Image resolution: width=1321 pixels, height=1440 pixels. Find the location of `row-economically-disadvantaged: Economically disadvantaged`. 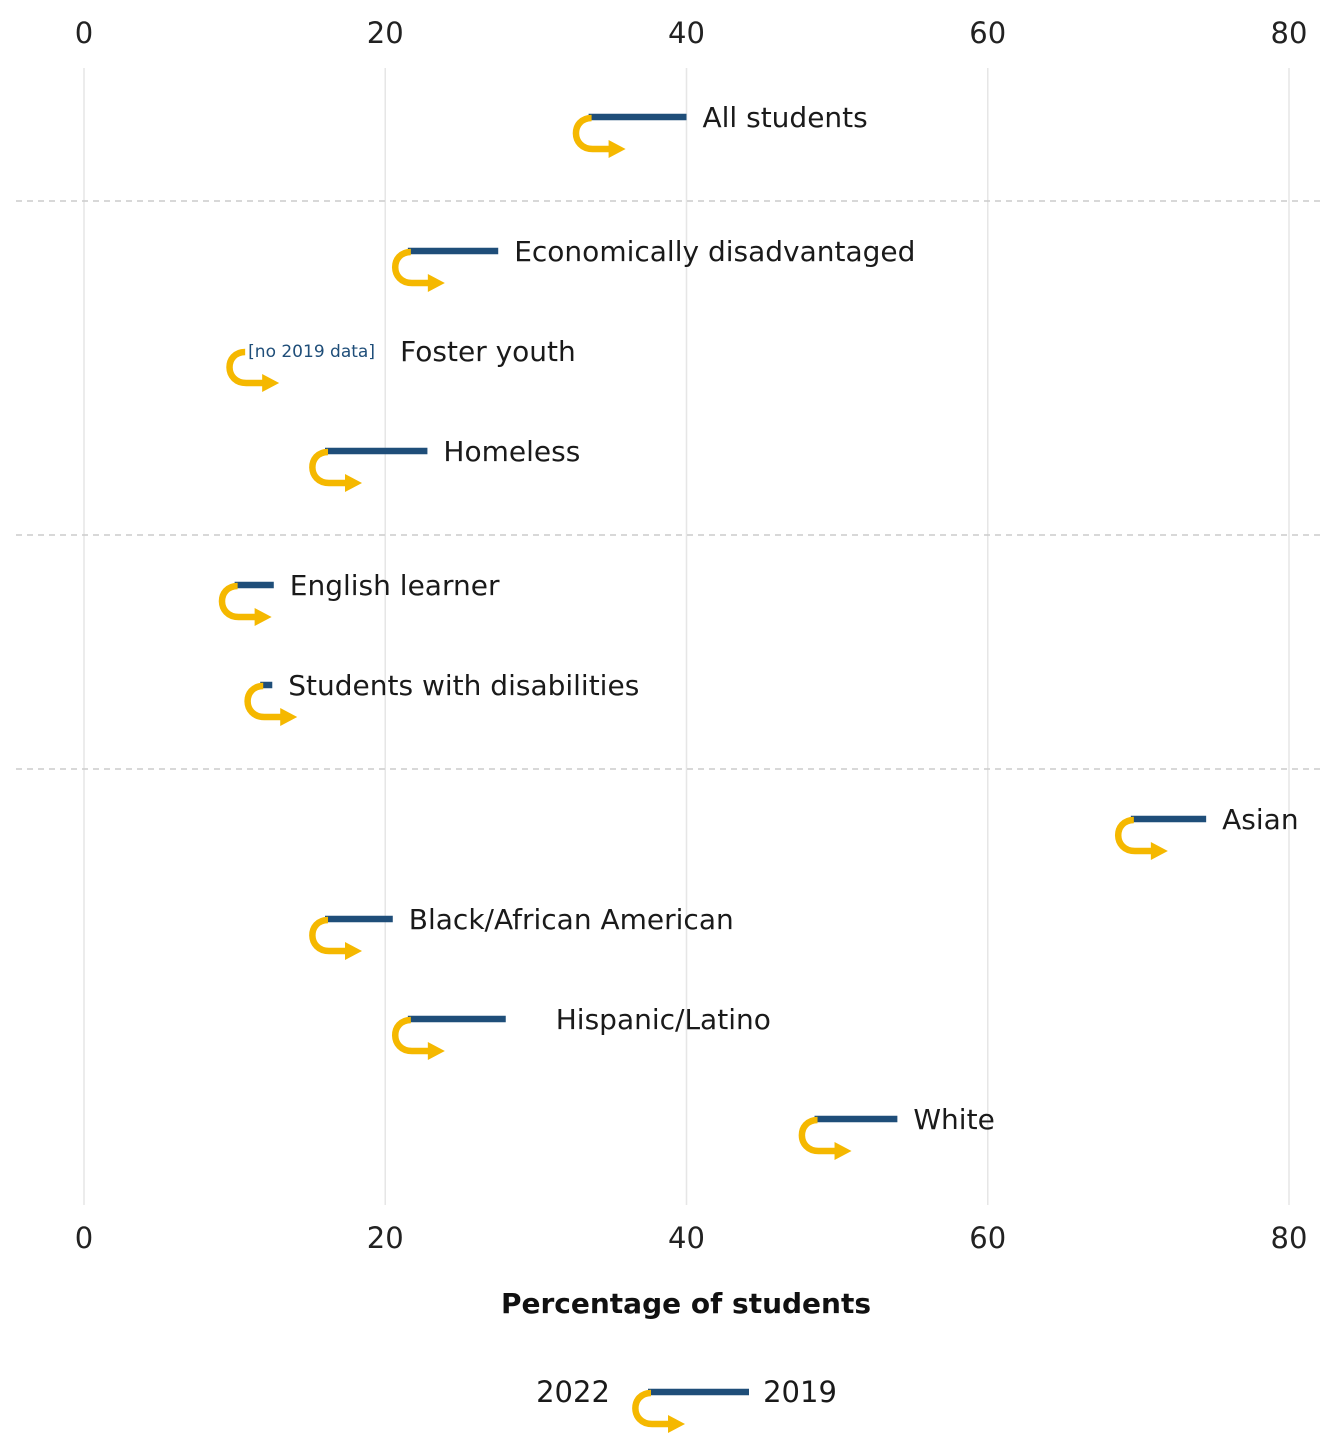

row-economically-disadvantaged: Economically disadvantaged is located at coordinates (653, 263).